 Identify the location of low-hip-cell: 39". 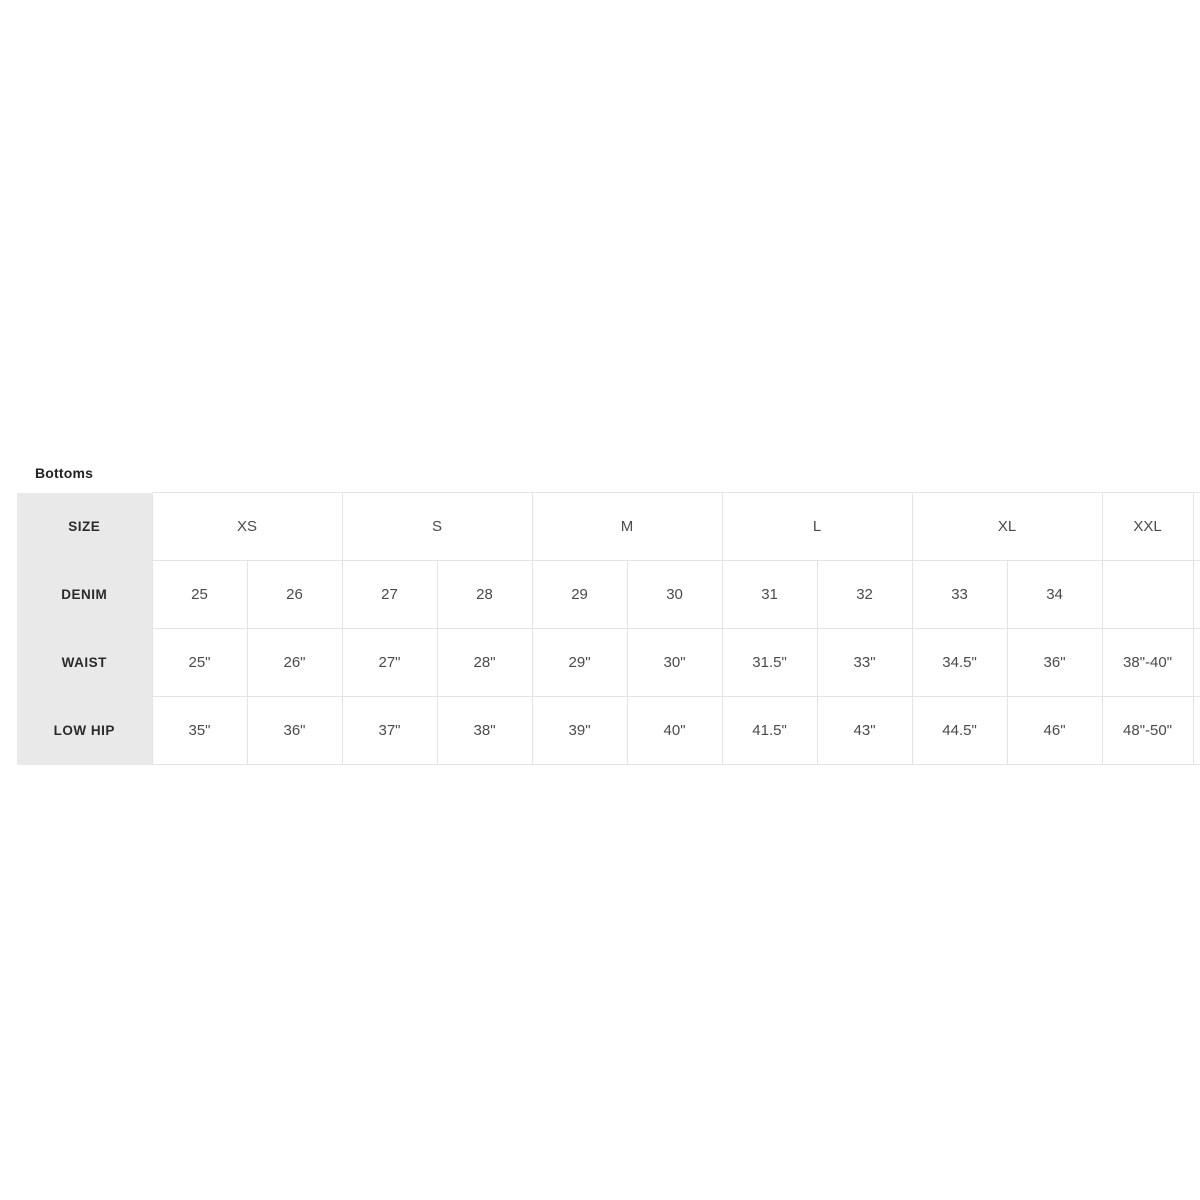
(579, 730).